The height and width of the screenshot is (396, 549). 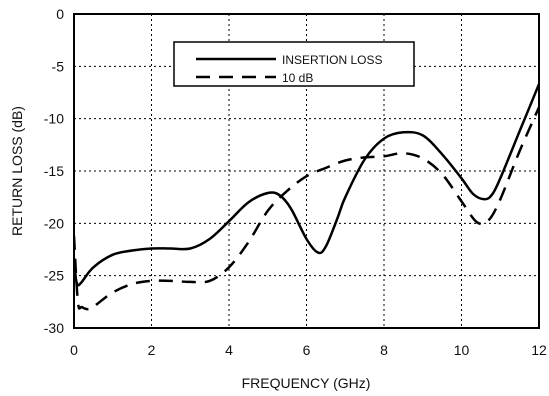 I want to click on legend-label-insertion-loss: INSERTION LOSS, so click(x=332, y=60).